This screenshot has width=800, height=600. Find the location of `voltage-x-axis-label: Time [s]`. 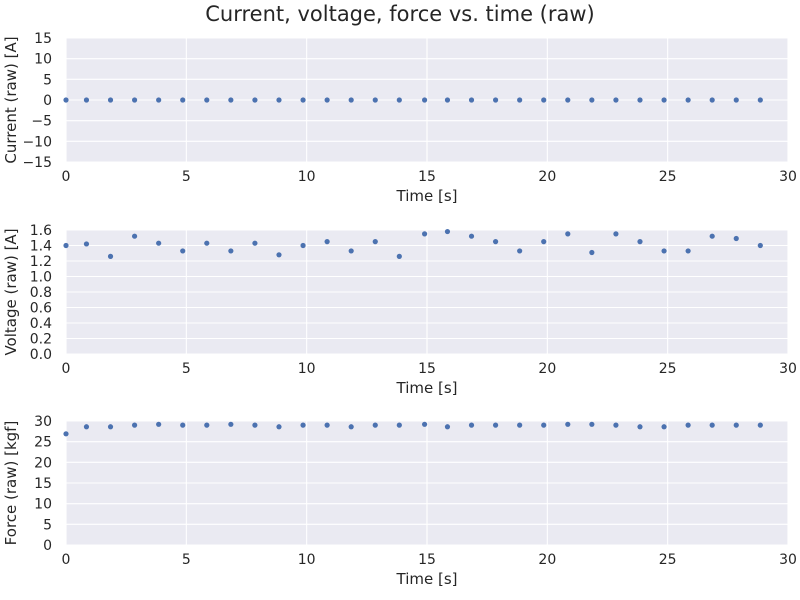

voltage-x-axis-label: Time [s] is located at coordinates (427, 388).